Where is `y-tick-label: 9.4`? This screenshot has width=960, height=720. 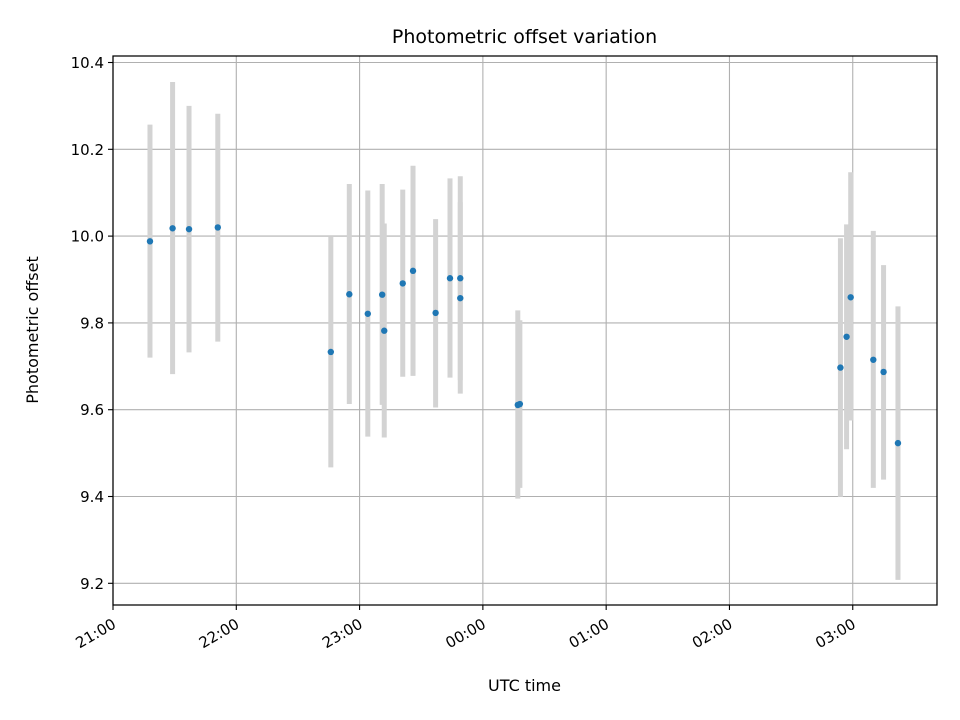 y-tick-label: 9.4 is located at coordinates (92, 497).